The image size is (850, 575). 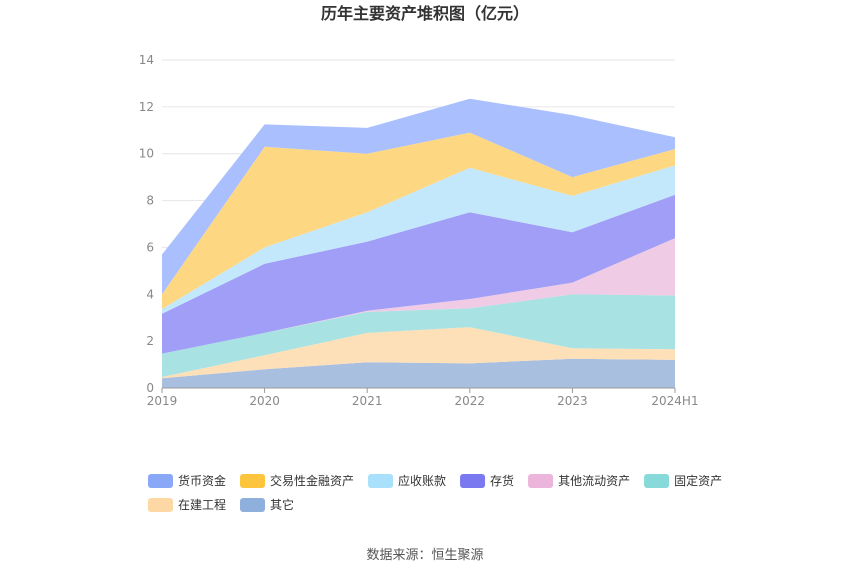 What do you see at coordinates (698, 480) in the screenshot?
I see `legend-label: 固定资产` at bounding box center [698, 480].